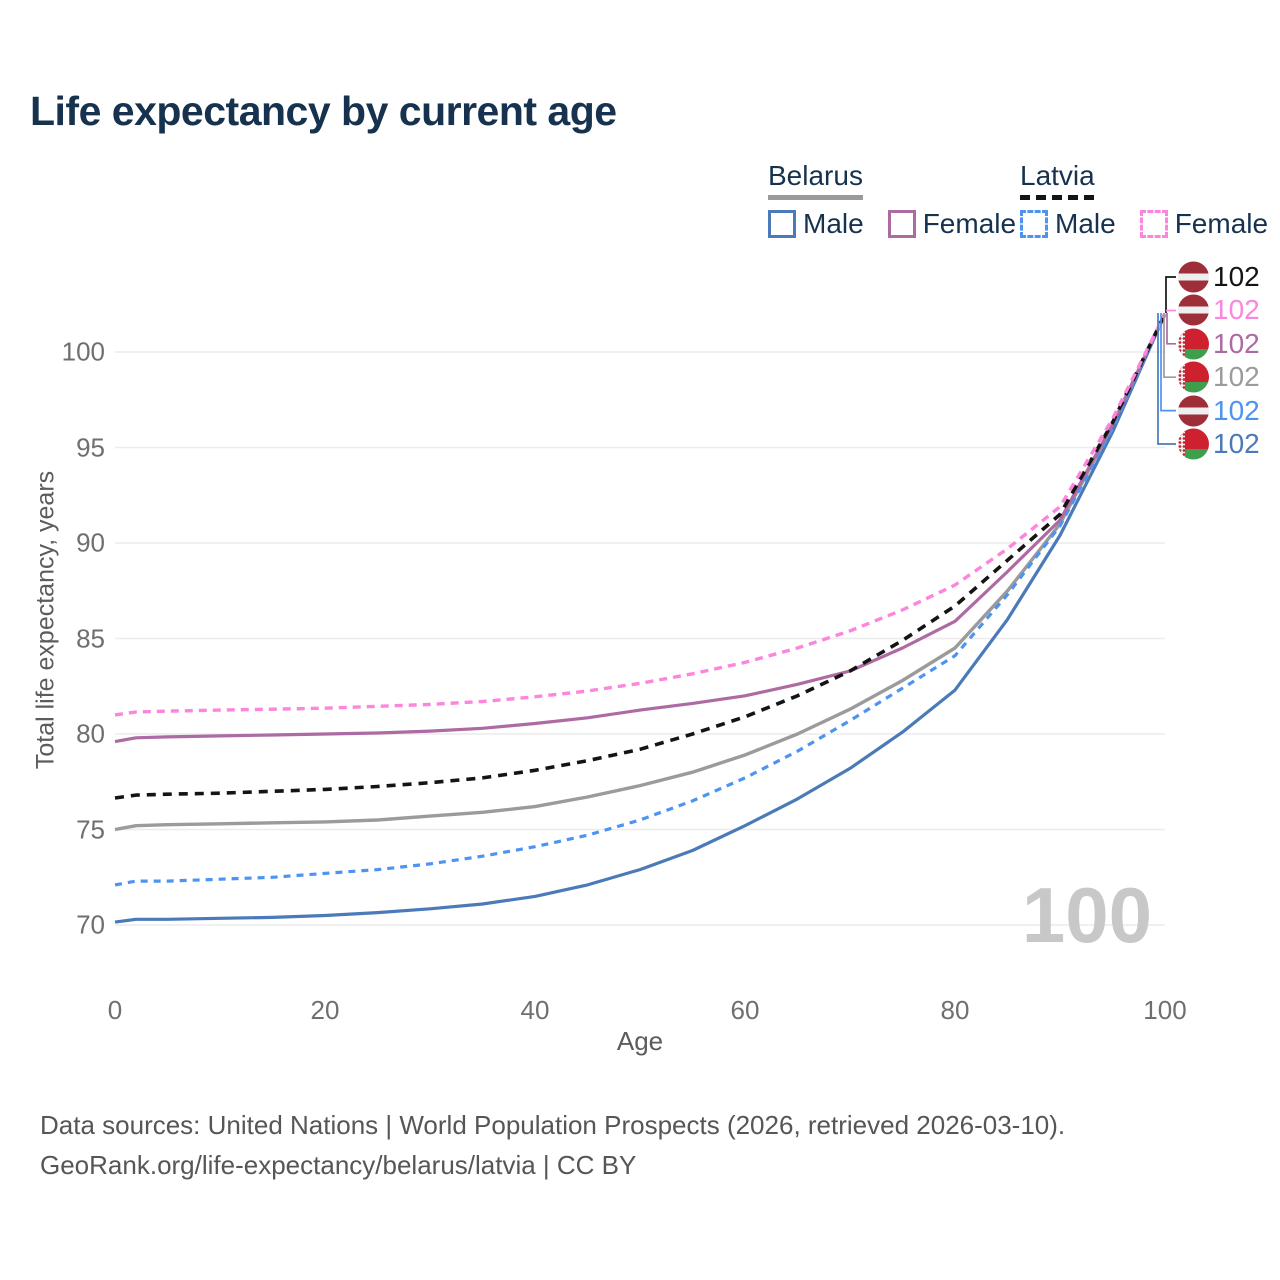  Describe the element at coordinates (535, 1010) in the screenshot. I see `x-tick-label-40: 40` at that location.